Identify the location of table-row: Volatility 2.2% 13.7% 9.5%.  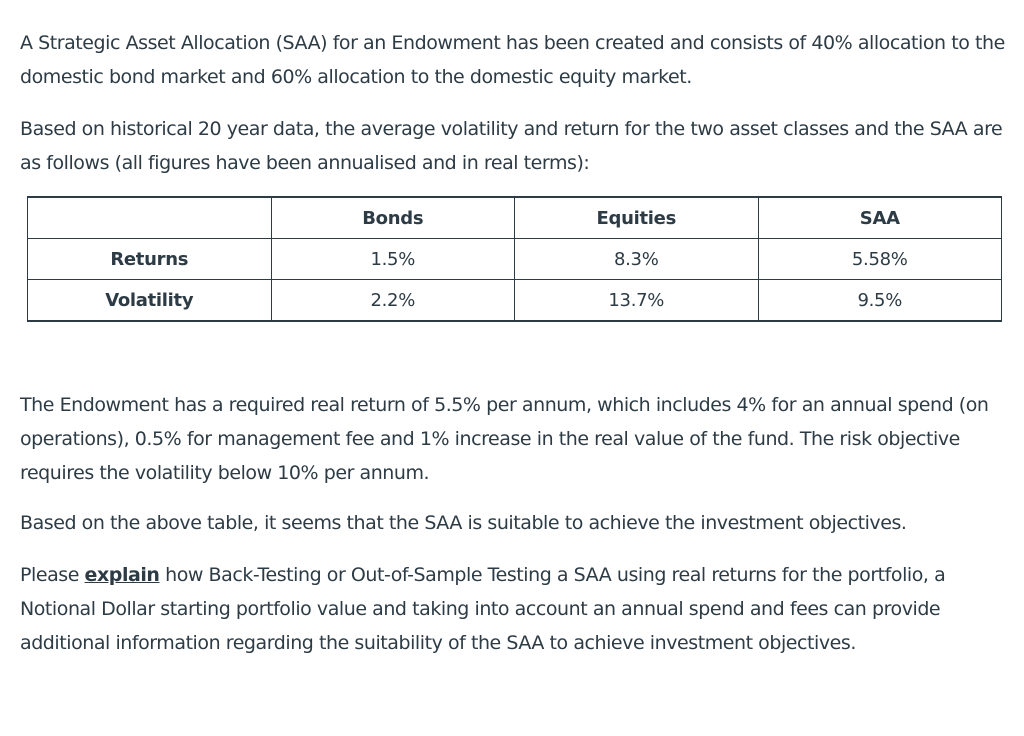
(514, 300).